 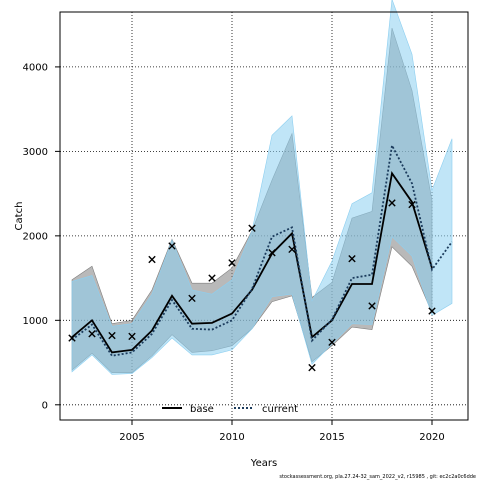 I want to click on x-axis: 2005 2010 2015 2020, so click(x=282, y=431).